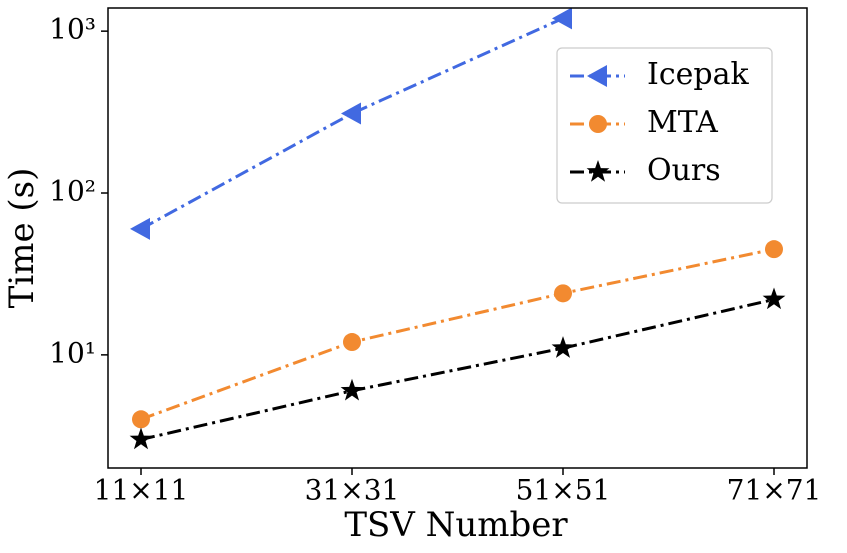 The height and width of the screenshot is (553, 847). Describe the element at coordinates (682, 122) in the screenshot. I see `legend-label: MTA` at that location.